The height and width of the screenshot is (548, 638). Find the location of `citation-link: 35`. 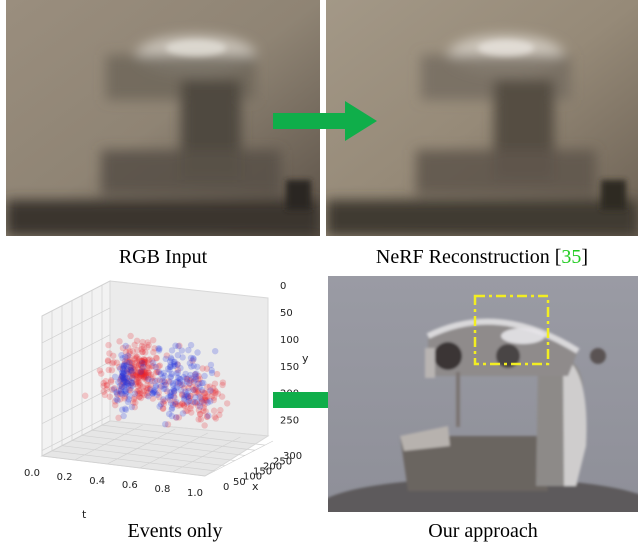

citation-link: 35 is located at coordinates (571, 257).